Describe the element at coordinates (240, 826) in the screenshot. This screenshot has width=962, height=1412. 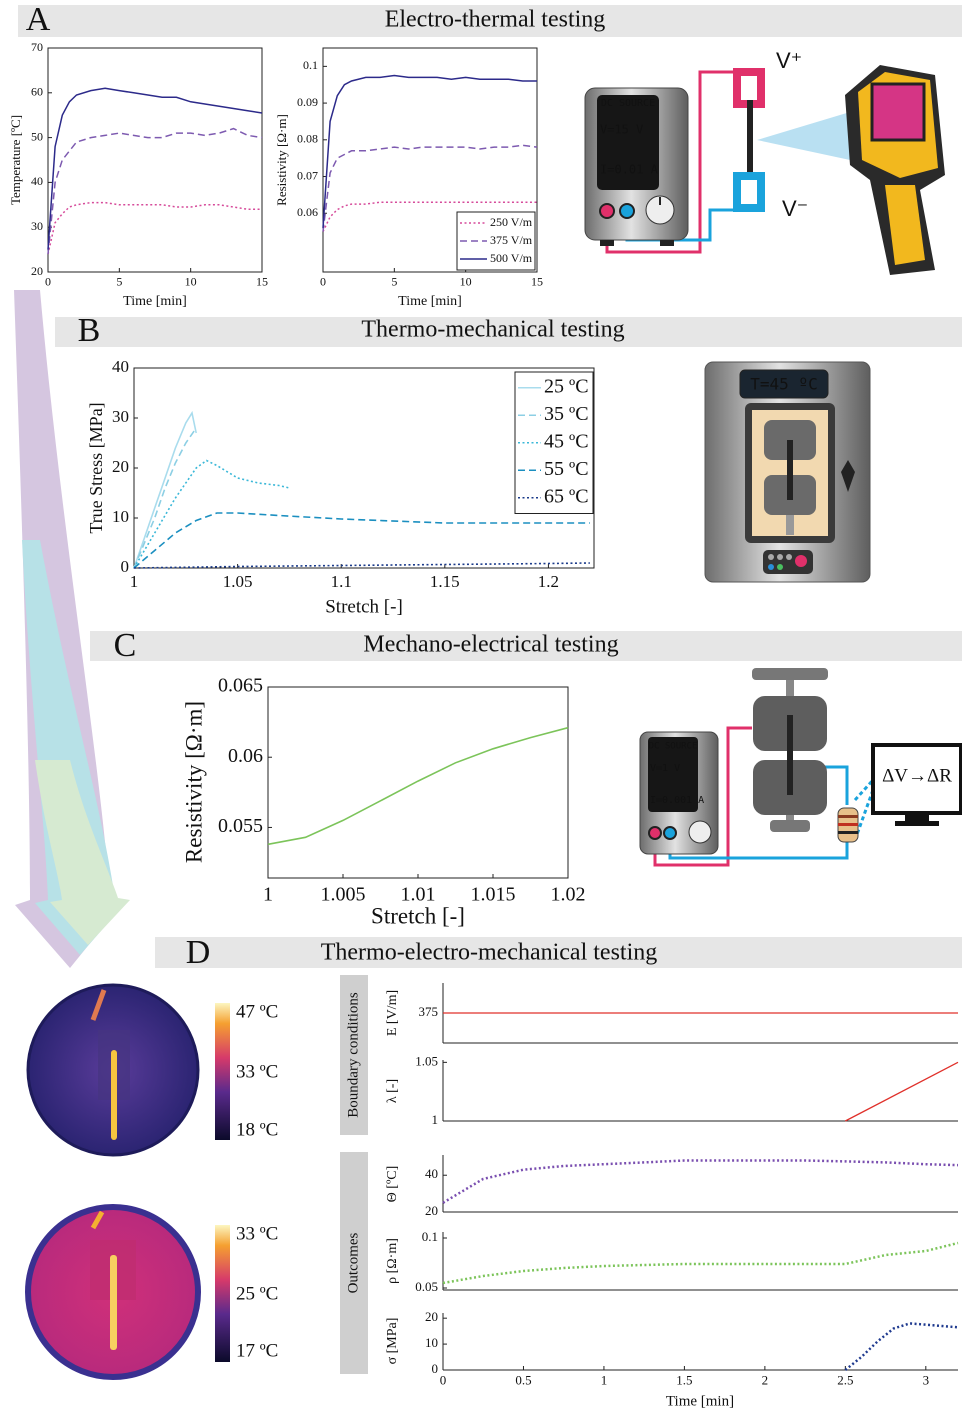
I see `y-tick-label: 0.055` at that location.